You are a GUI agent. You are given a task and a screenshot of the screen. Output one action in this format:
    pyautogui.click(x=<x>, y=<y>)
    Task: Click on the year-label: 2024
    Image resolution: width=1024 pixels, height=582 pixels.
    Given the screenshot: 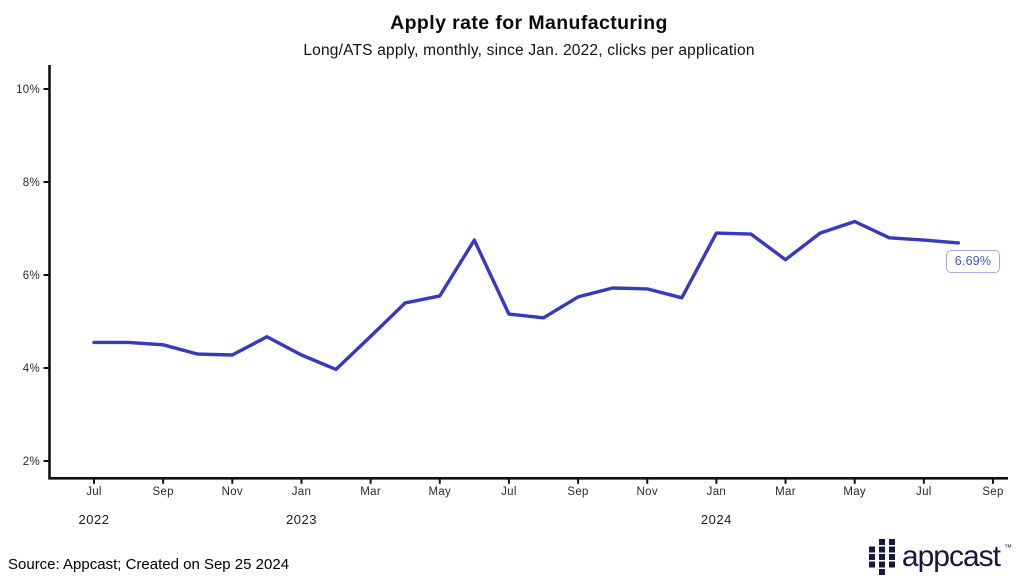 What is the action you would take?
    pyautogui.click(x=716, y=519)
    